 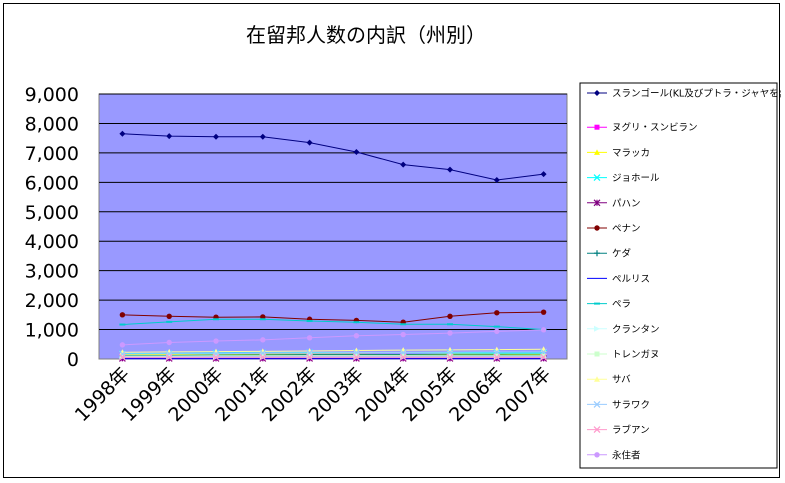 I want to click on y-tick-label: 4,000, so click(x=52, y=242).